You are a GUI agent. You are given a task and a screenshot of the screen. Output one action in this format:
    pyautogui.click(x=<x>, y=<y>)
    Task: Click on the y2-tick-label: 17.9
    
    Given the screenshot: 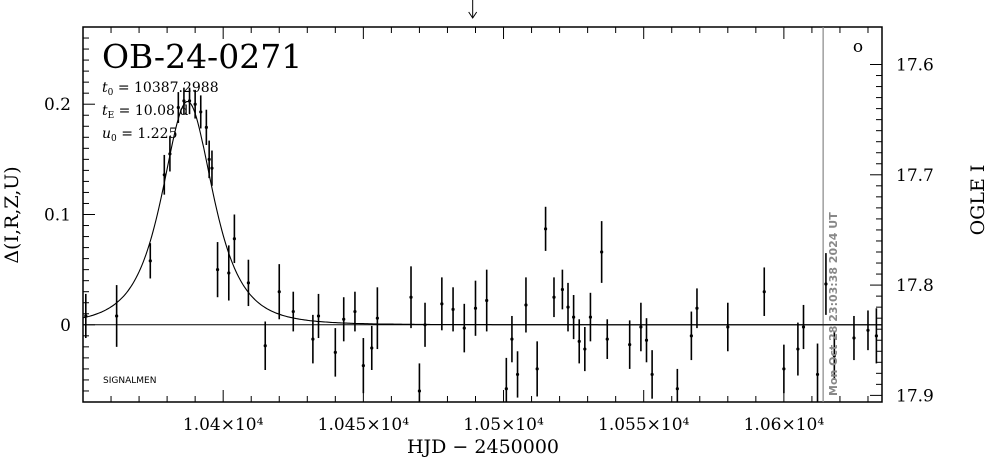 What is the action you would take?
    pyautogui.click(x=915, y=396)
    